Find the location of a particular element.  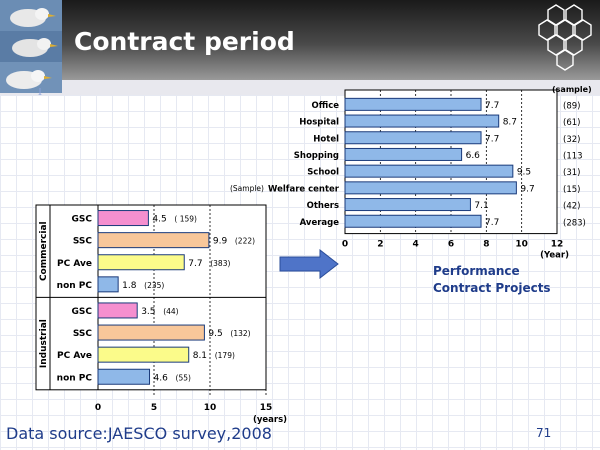

data-label: 4.6 is located at coordinates (161, 378).